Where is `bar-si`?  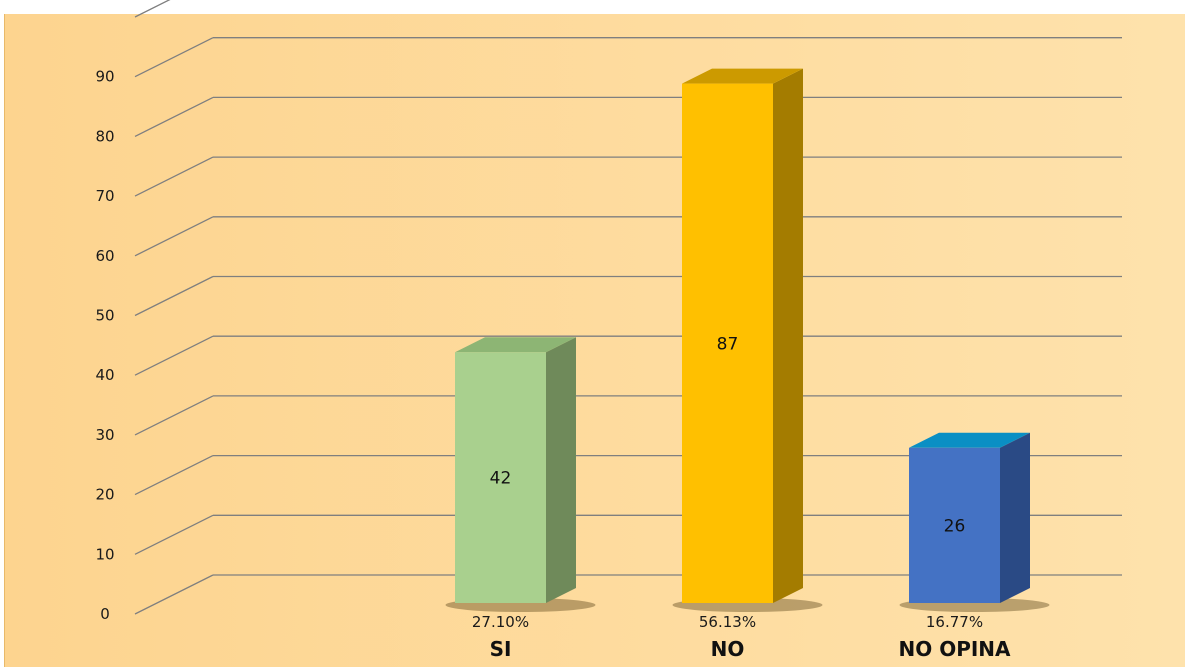
bar-si is located at coordinates (500, 477).